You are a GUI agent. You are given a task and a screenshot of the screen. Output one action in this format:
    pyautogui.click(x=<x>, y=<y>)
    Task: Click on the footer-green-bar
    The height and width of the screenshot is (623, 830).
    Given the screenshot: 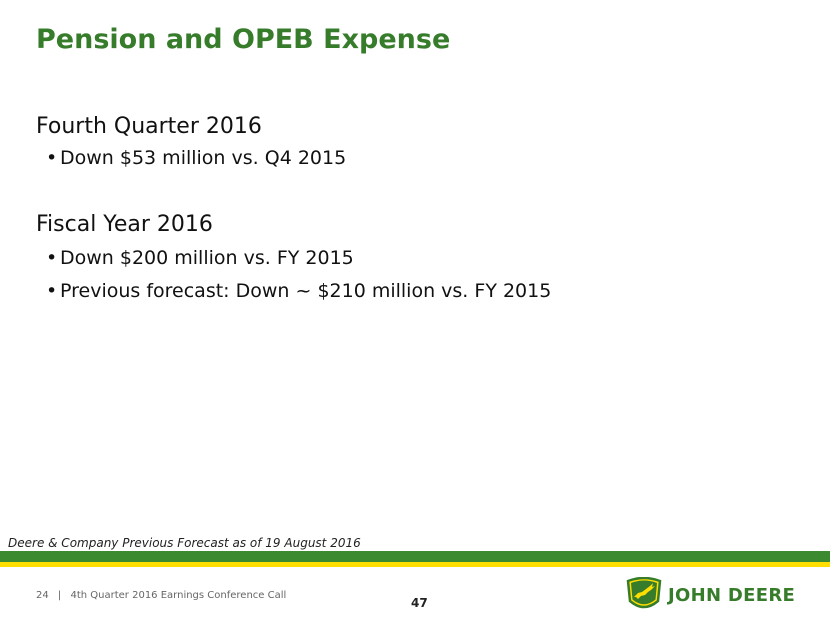 What is the action you would take?
    pyautogui.click(x=415, y=556)
    